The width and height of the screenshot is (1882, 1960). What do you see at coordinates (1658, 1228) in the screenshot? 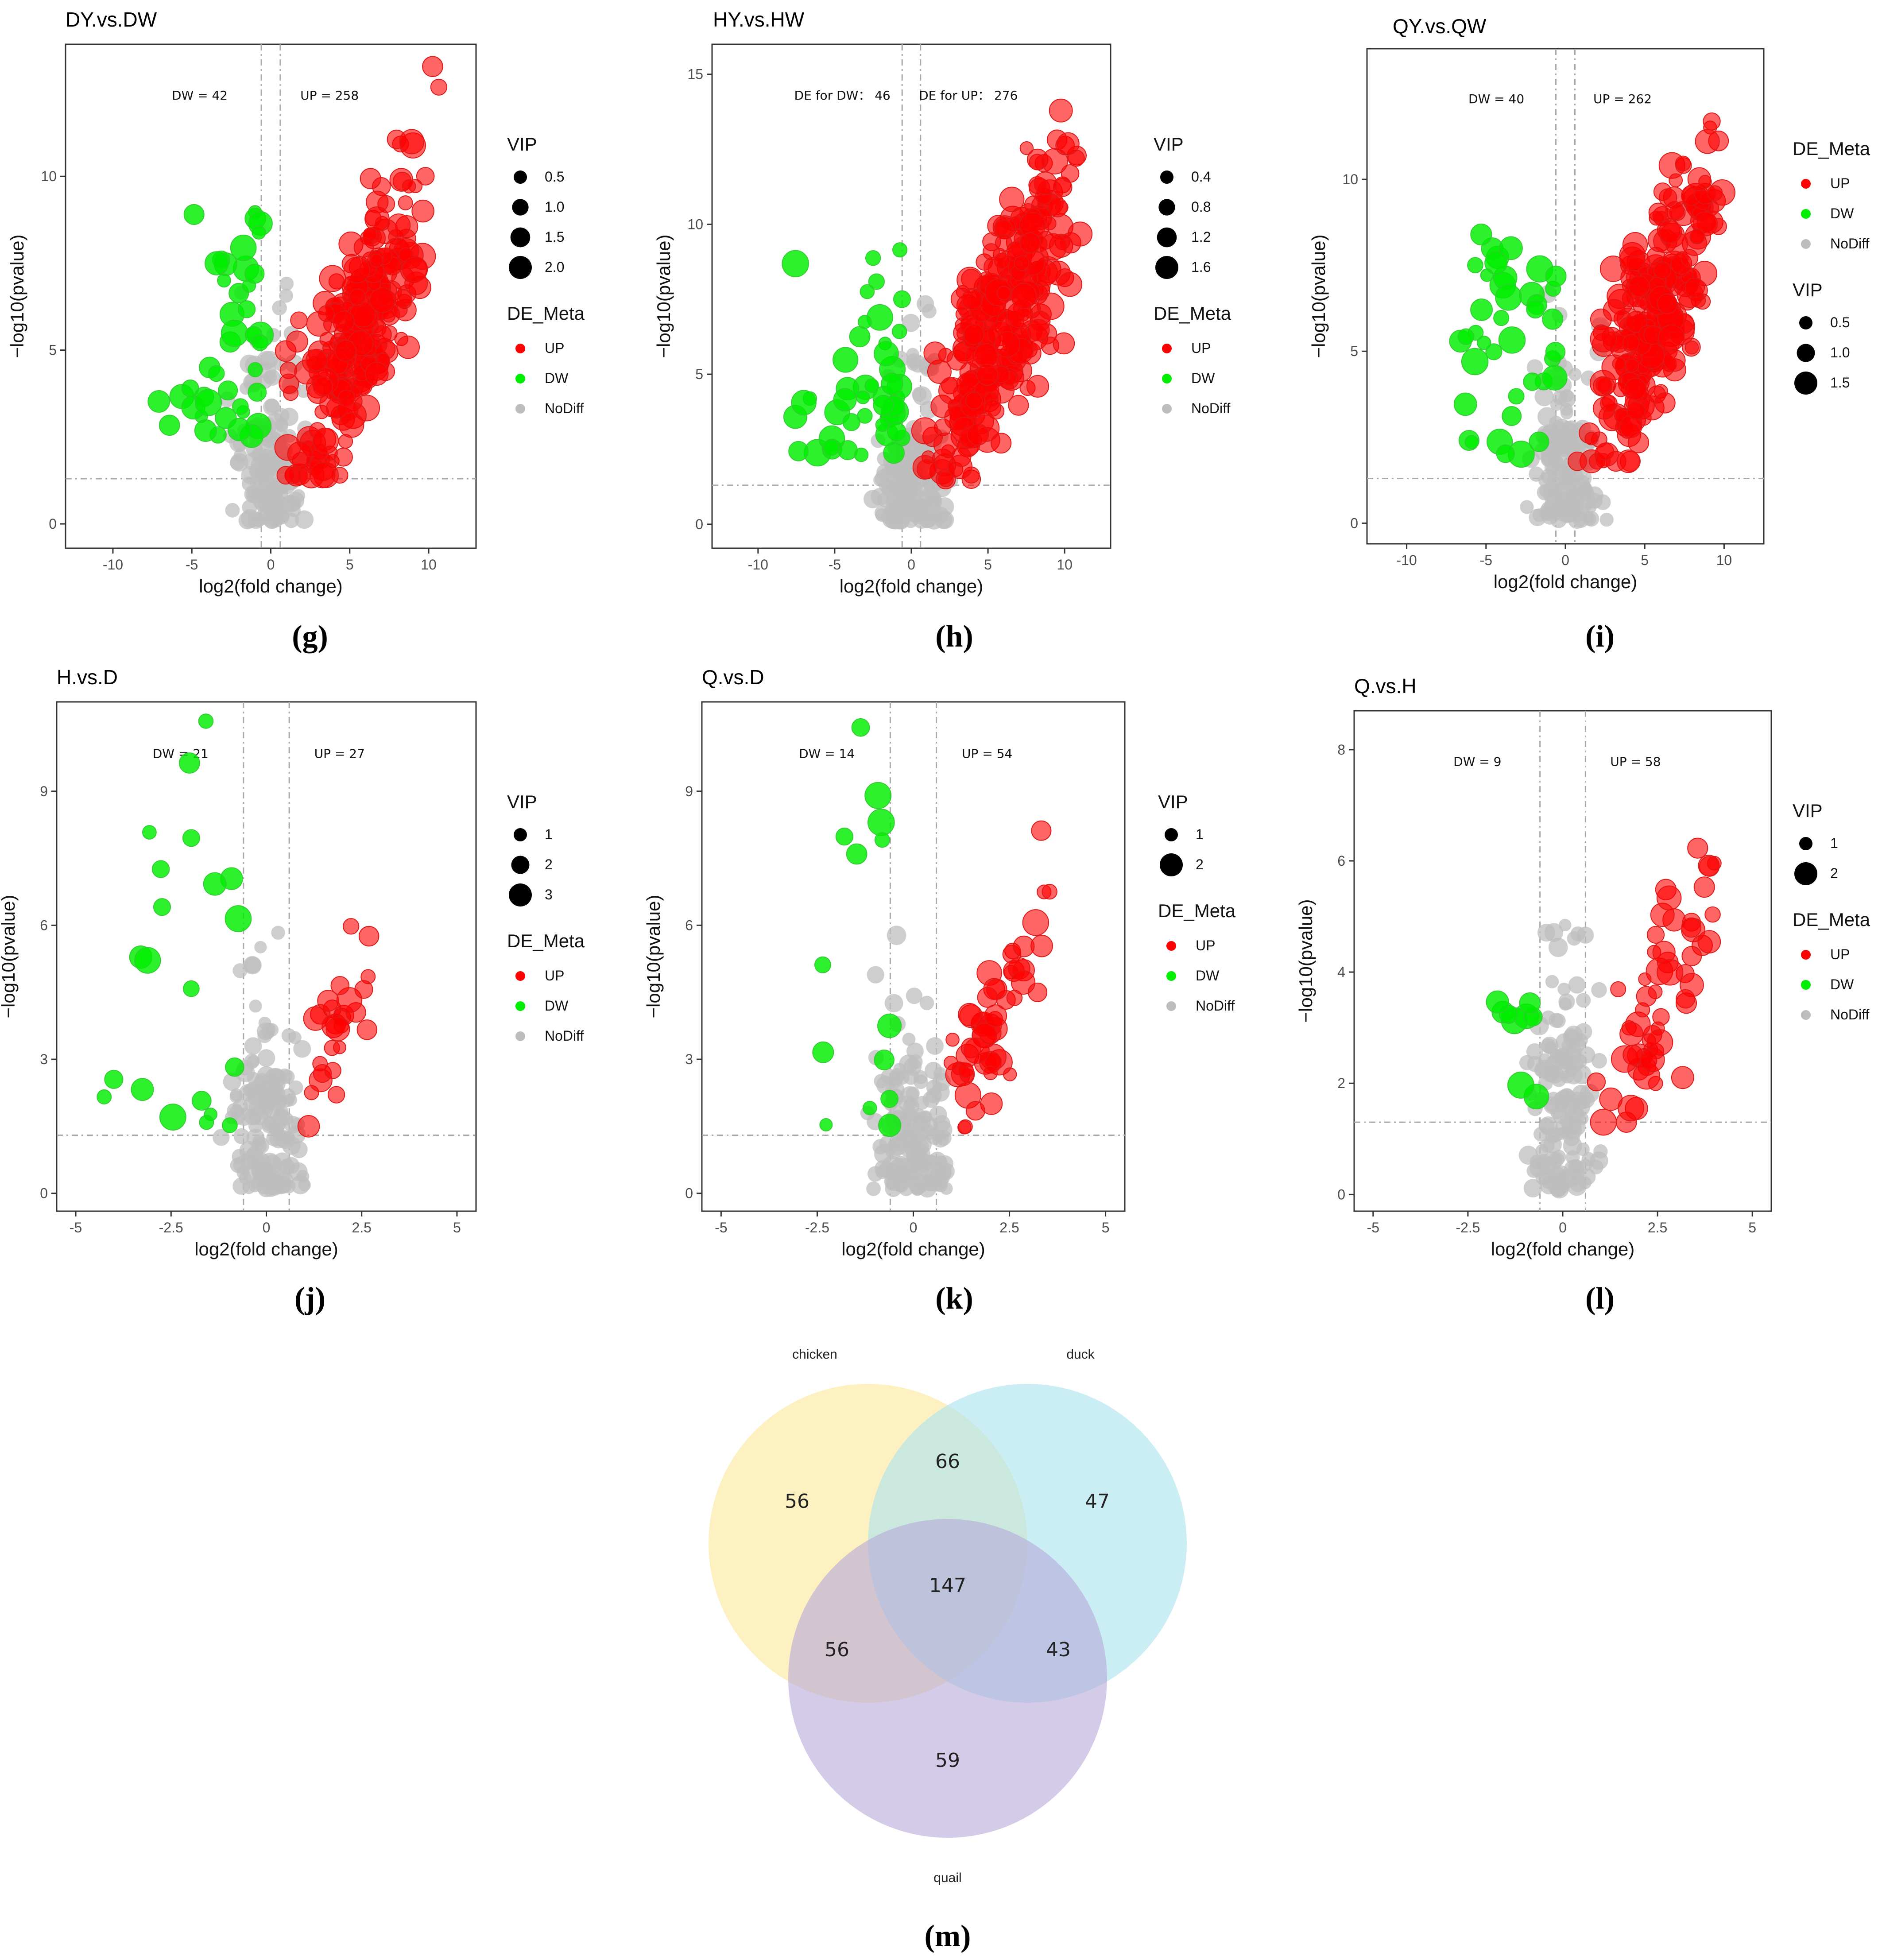
I see `x-tick-label: 2.5` at bounding box center [1658, 1228].